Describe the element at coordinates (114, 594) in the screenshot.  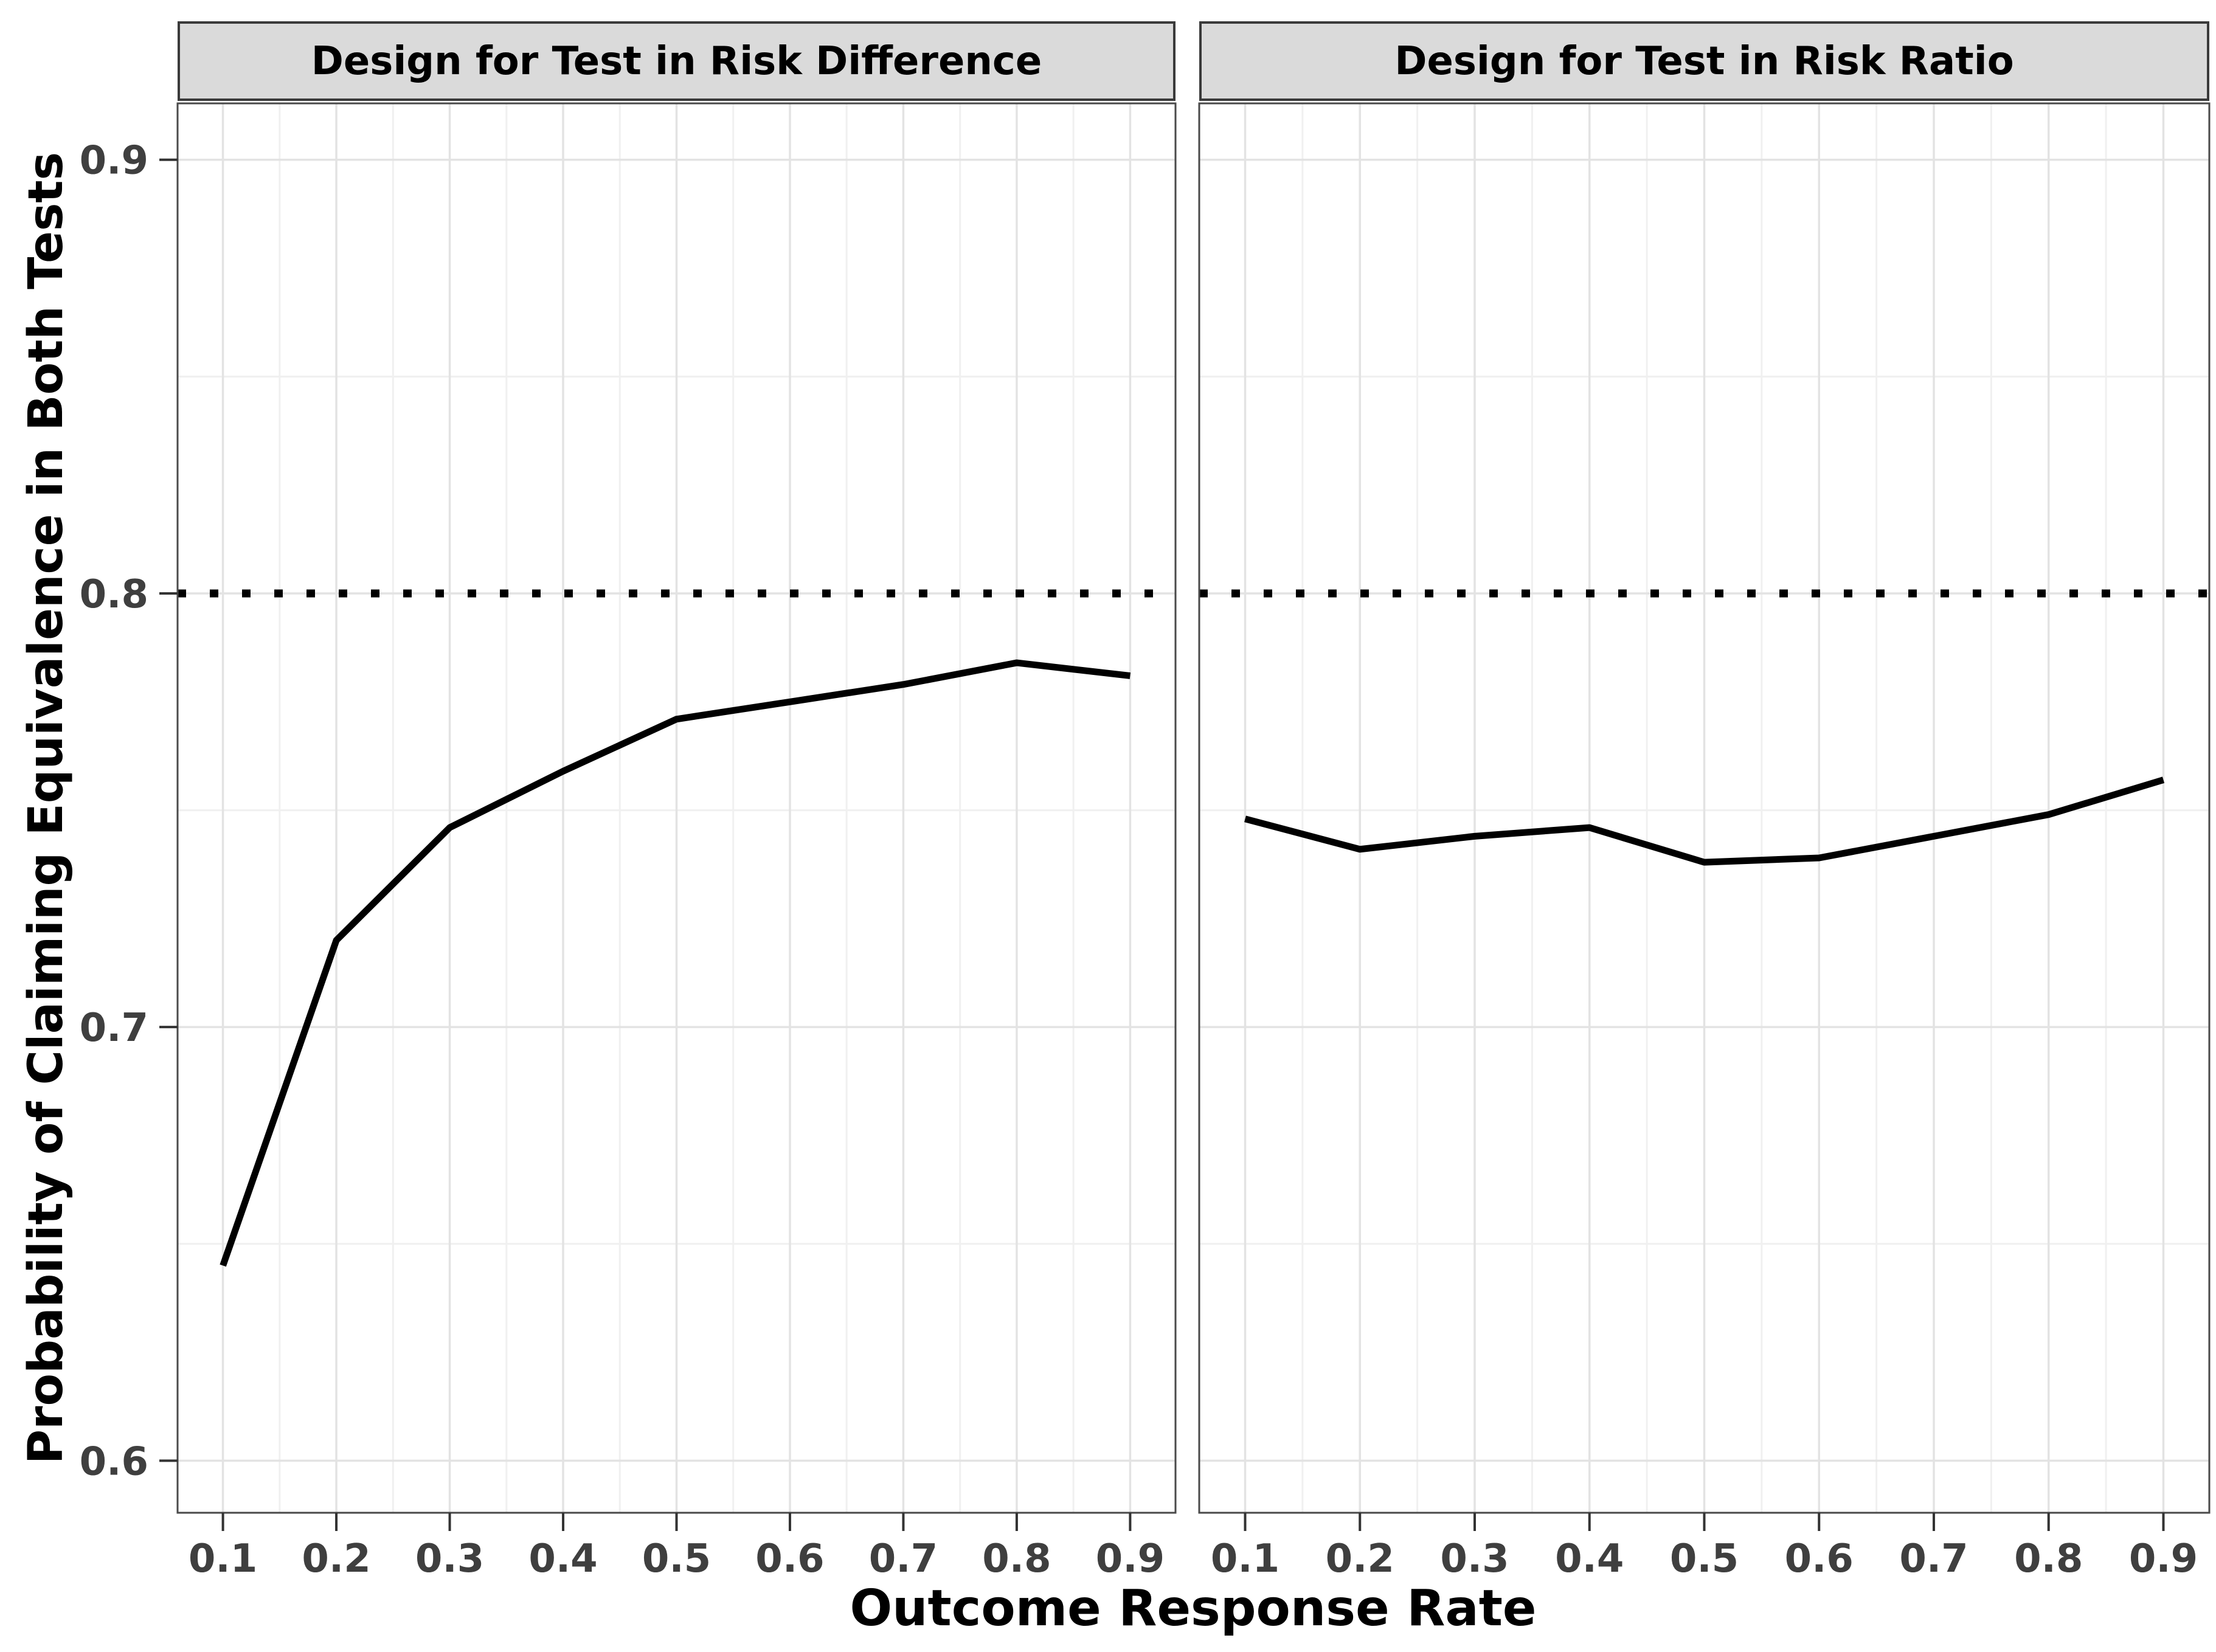
I see `y-tick-label: 0.8` at that location.